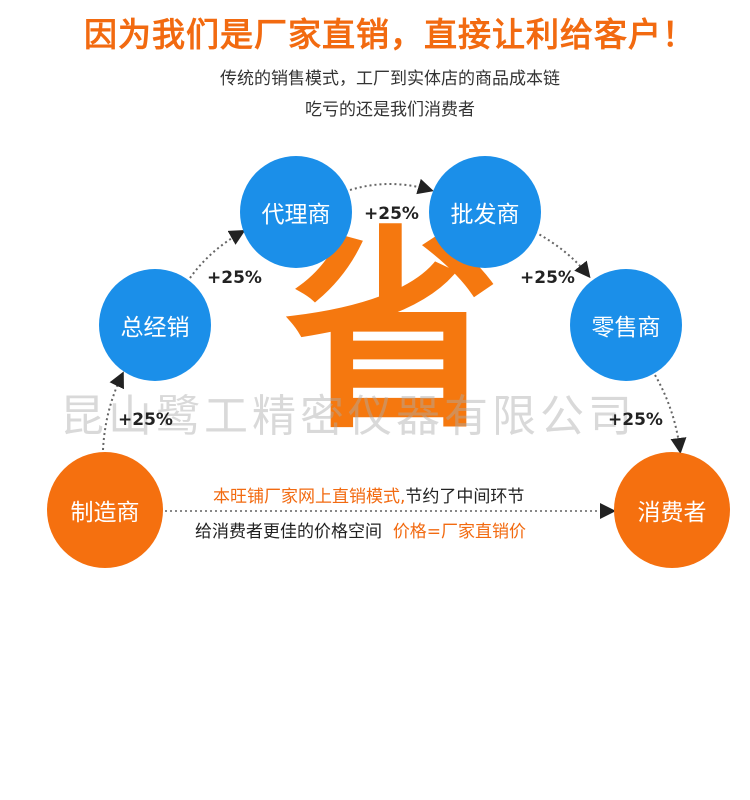 This screenshot has width=750, height=800. I want to click on arrow-manufacturer-distributor, so click(113, 411).